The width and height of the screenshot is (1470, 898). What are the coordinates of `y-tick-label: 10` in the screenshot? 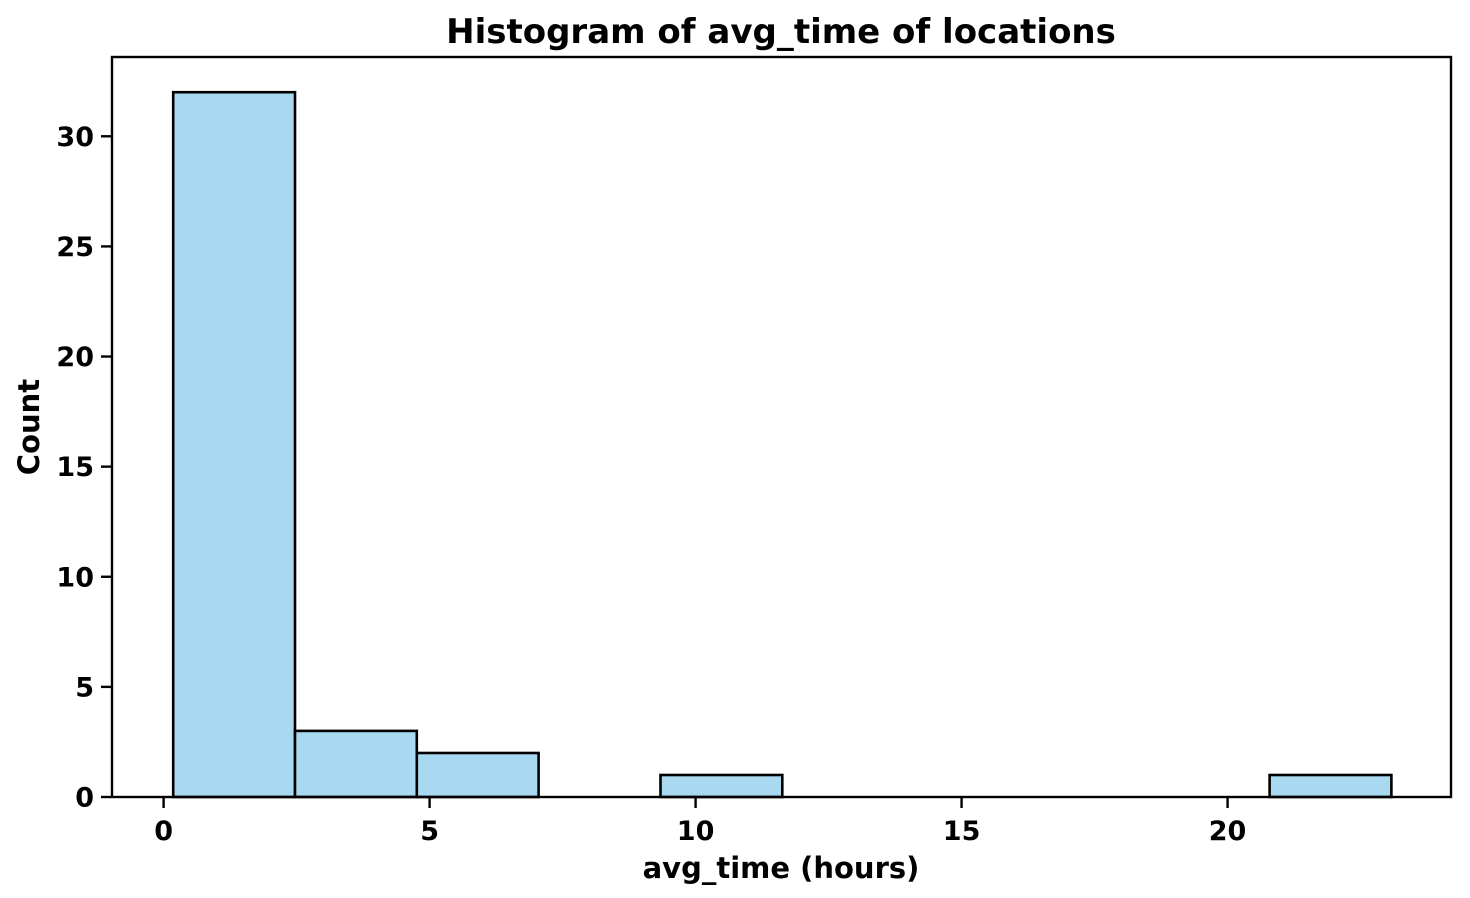 It's located at (75, 577).